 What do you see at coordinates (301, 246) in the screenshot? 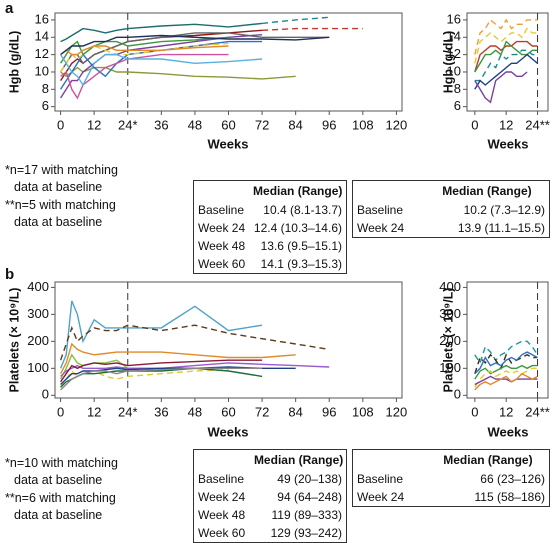
I see `table-value: 13.6 (9.5–15.1)` at bounding box center [301, 246].